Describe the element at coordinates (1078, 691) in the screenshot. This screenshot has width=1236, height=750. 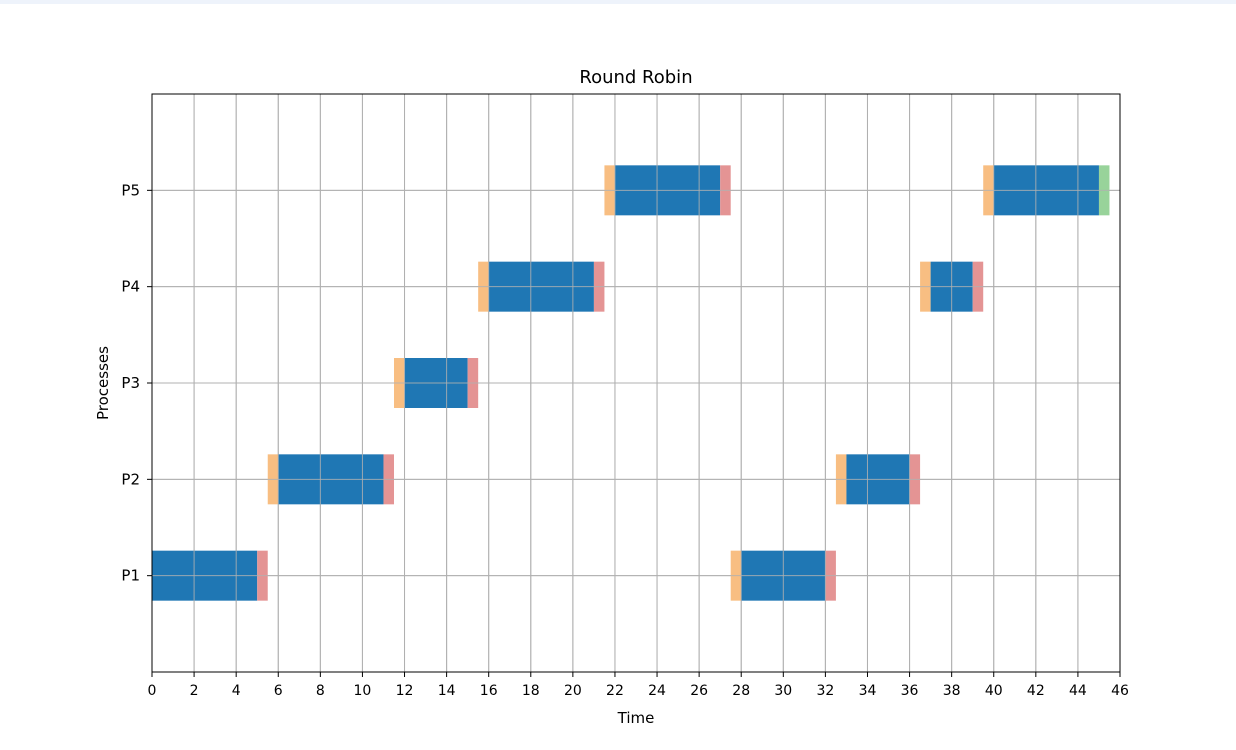
I see `x-tick-label: 44` at that location.